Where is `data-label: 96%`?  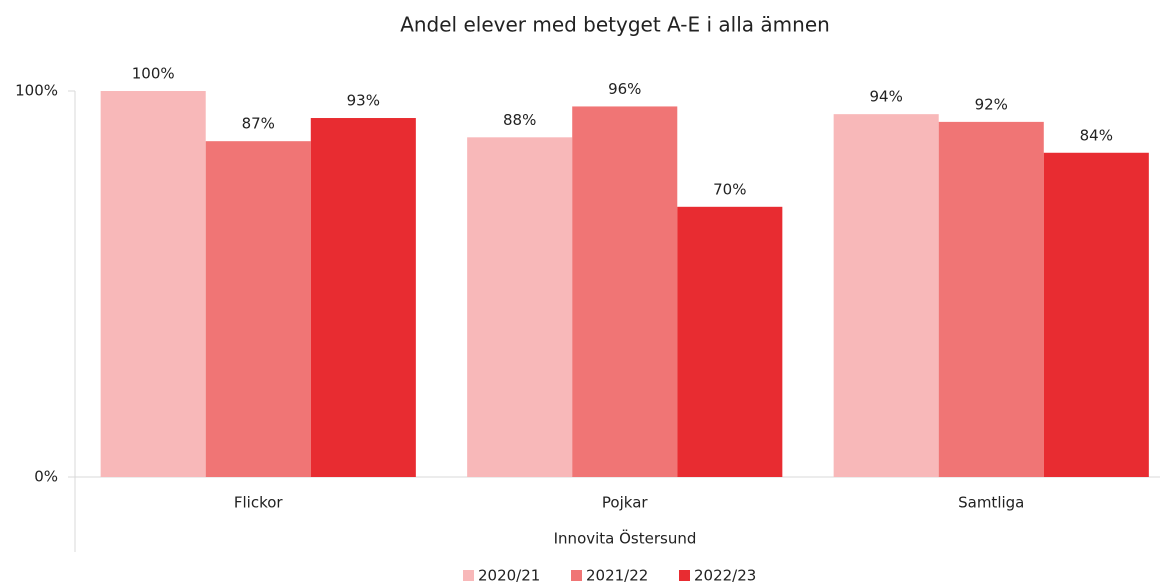
data-label: 96% is located at coordinates (624, 89).